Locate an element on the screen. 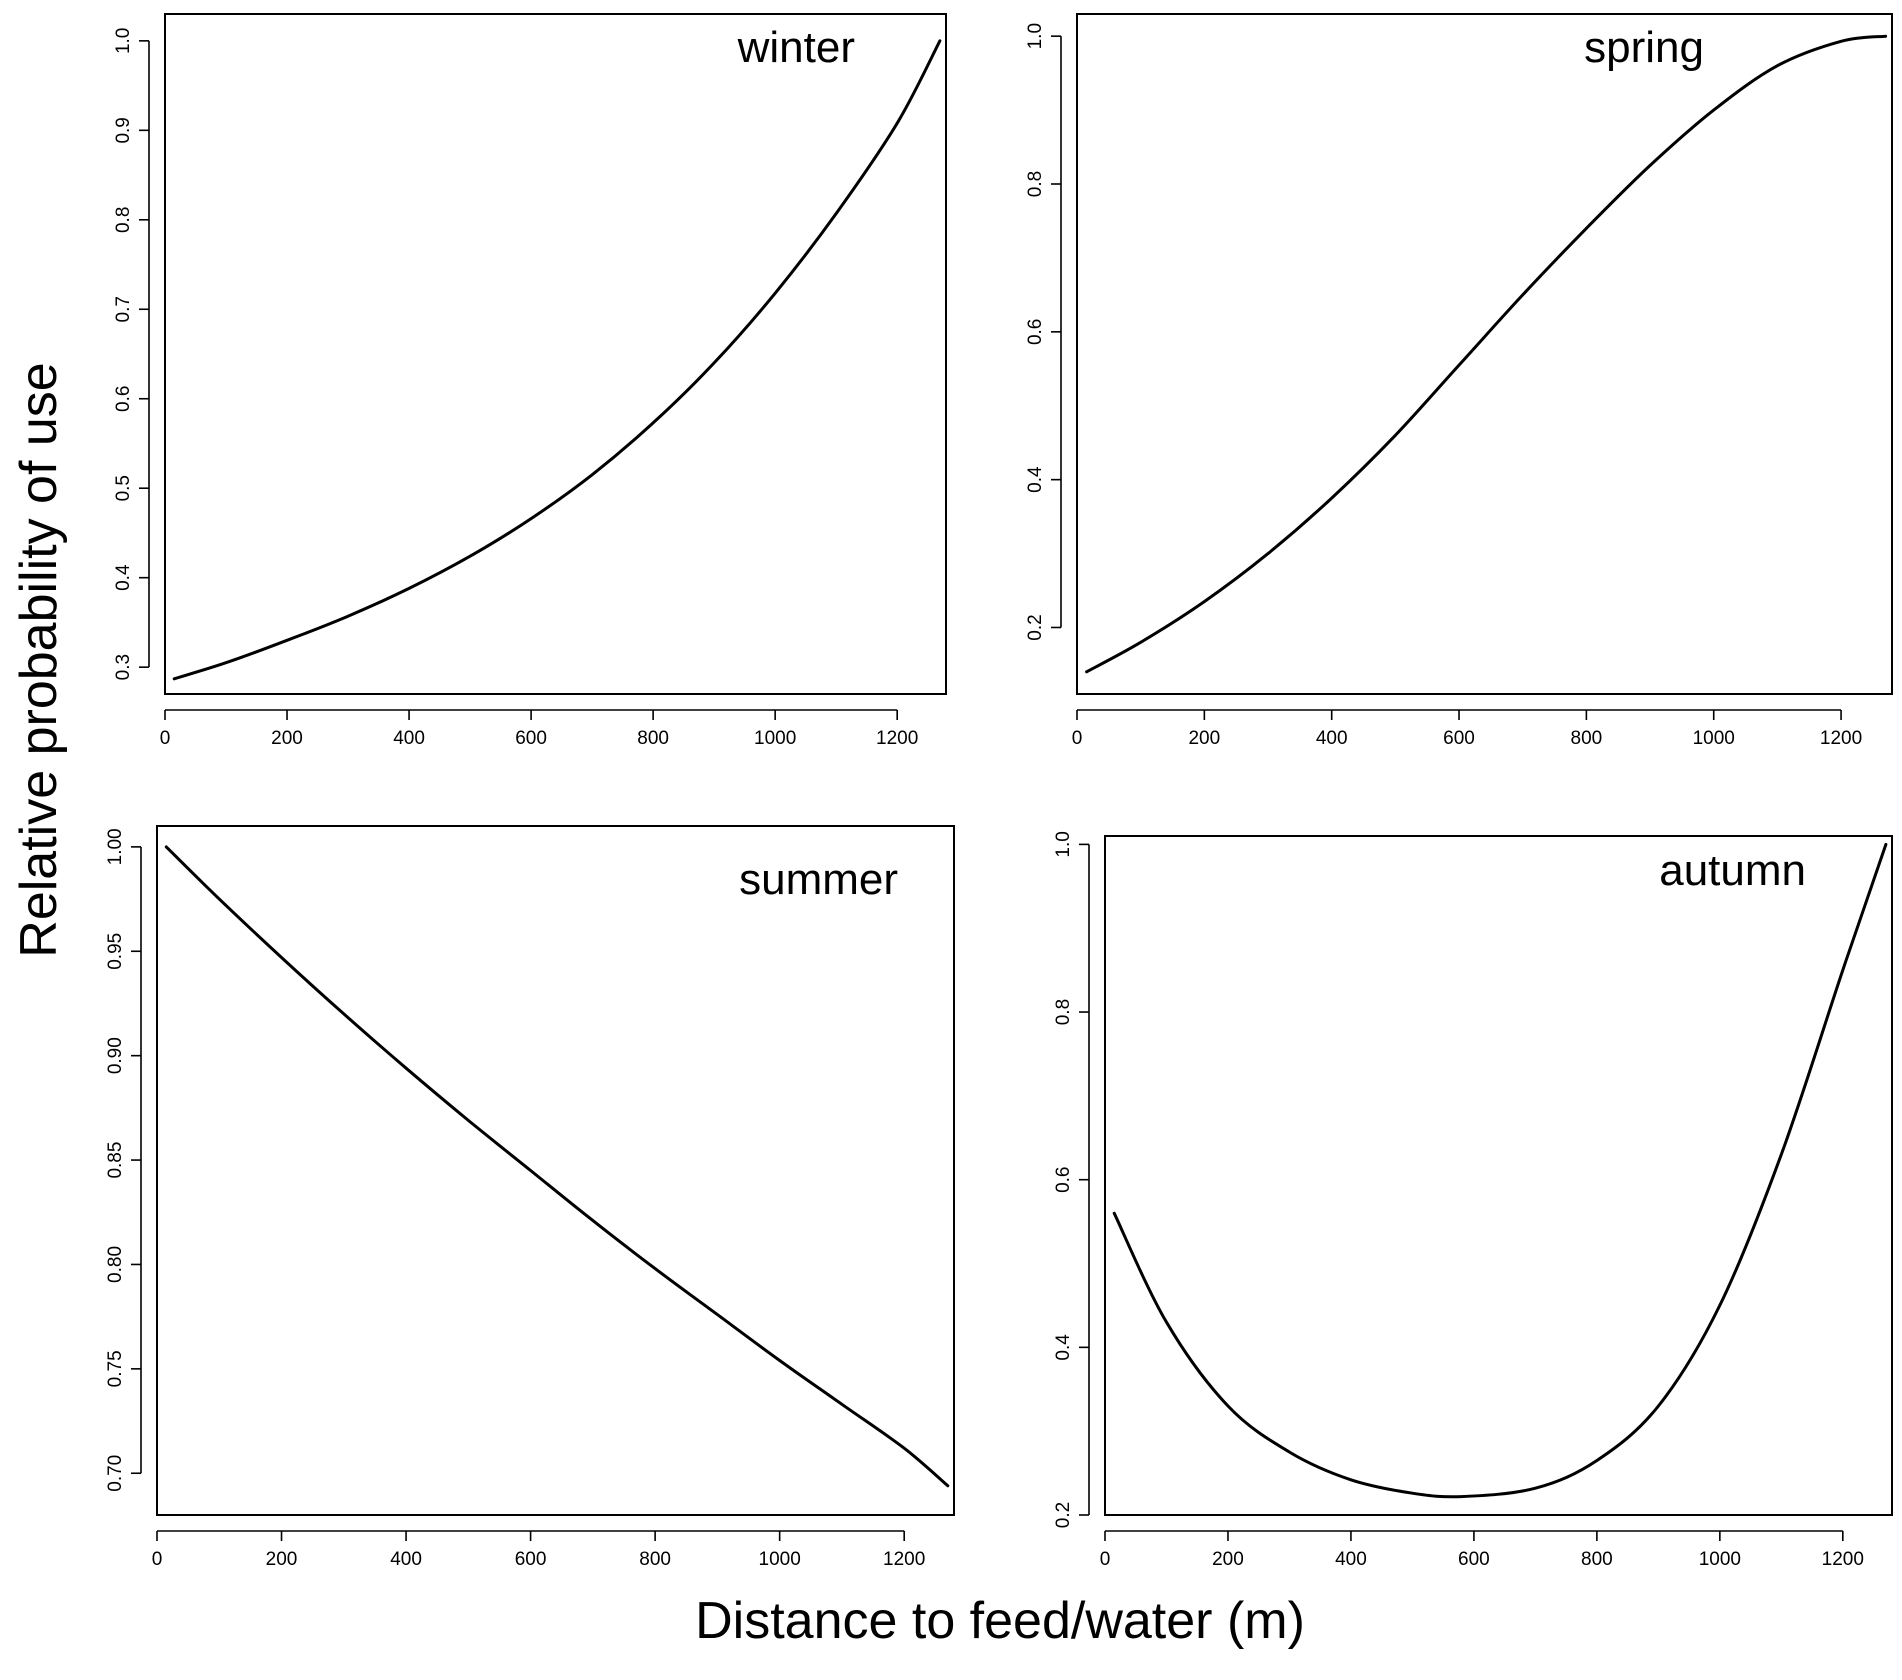 This screenshot has height=1680, width=1902. x-tick-label-summer: 200 is located at coordinates (282, 1559).